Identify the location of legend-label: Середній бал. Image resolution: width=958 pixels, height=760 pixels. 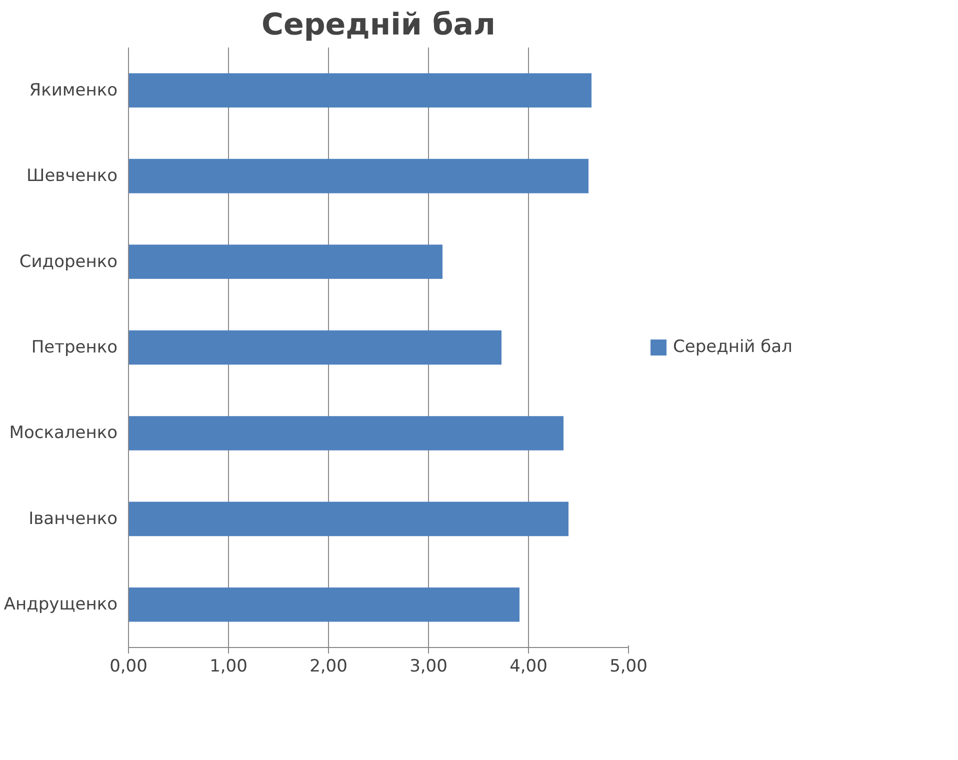
(732, 347).